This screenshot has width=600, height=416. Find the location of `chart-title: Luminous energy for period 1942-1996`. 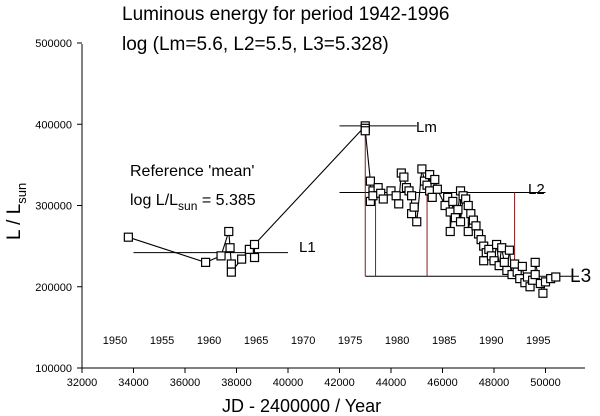

chart-title: Luminous energy for period 1942-1996 is located at coordinates (285, 14).